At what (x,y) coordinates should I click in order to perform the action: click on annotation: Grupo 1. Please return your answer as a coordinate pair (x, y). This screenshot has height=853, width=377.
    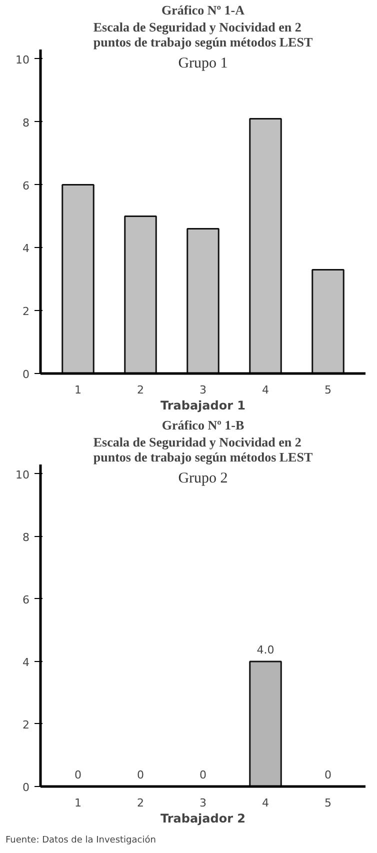
    Looking at the image, I should click on (203, 64).